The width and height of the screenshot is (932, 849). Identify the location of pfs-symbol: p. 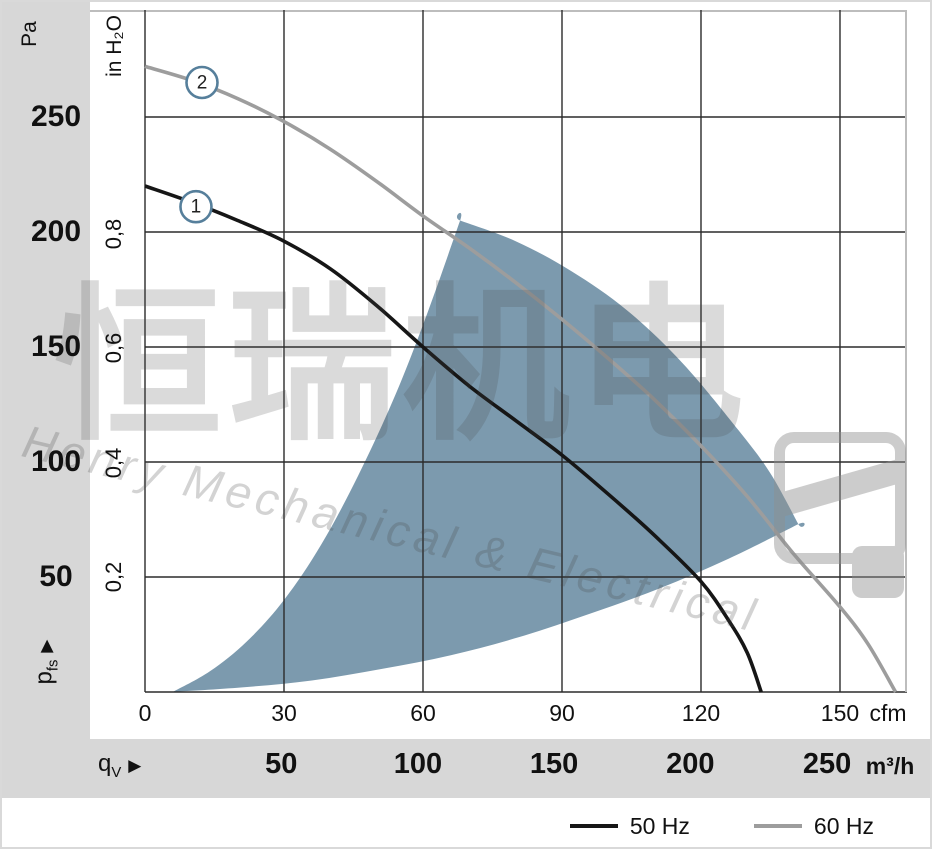
(44, 678).